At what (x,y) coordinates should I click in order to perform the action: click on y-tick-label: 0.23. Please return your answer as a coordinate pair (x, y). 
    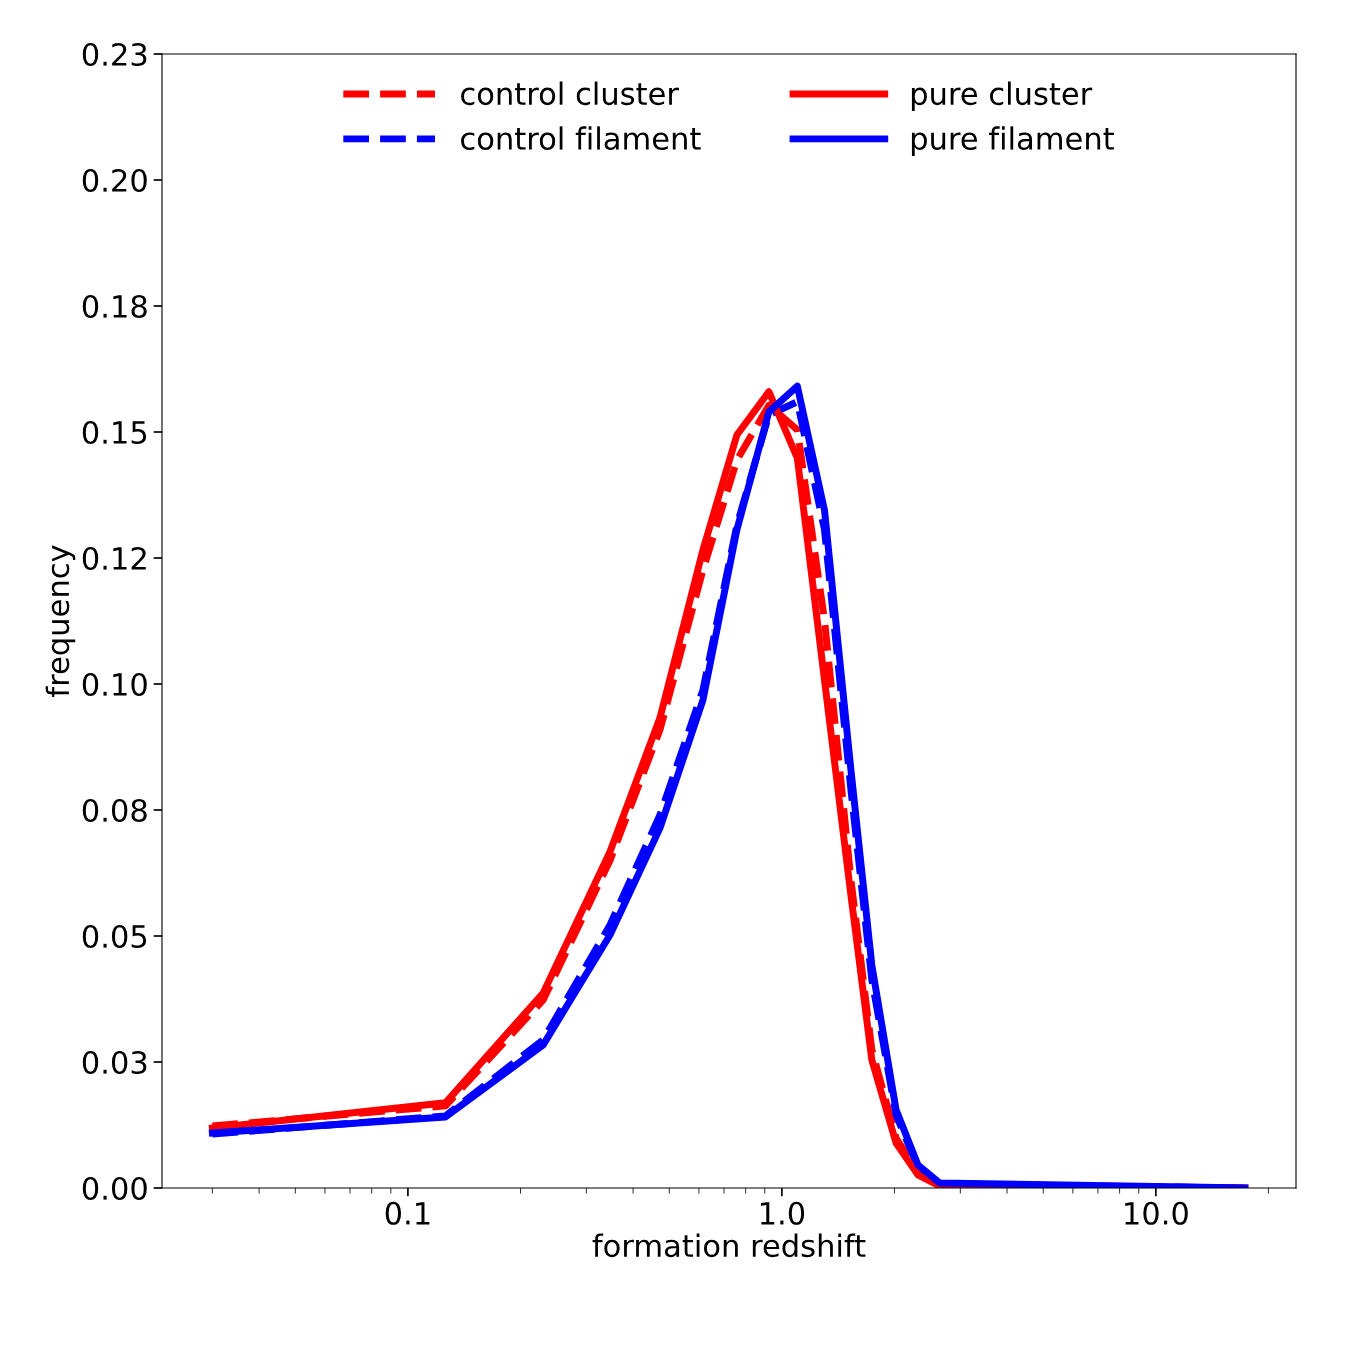
    Looking at the image, I should click on (114, 54).